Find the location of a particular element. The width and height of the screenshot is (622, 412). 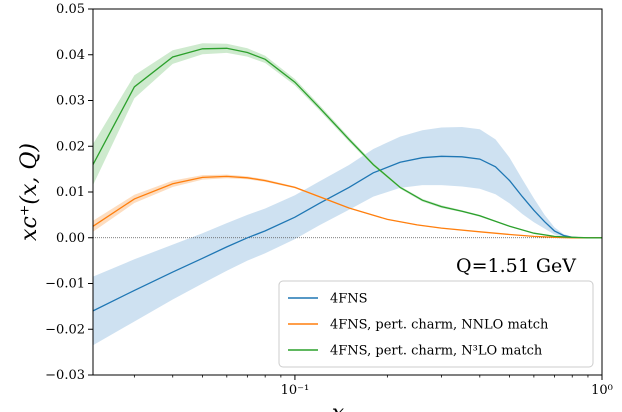

y-tick-label: 0.00 is located at coordinates (70, 238).